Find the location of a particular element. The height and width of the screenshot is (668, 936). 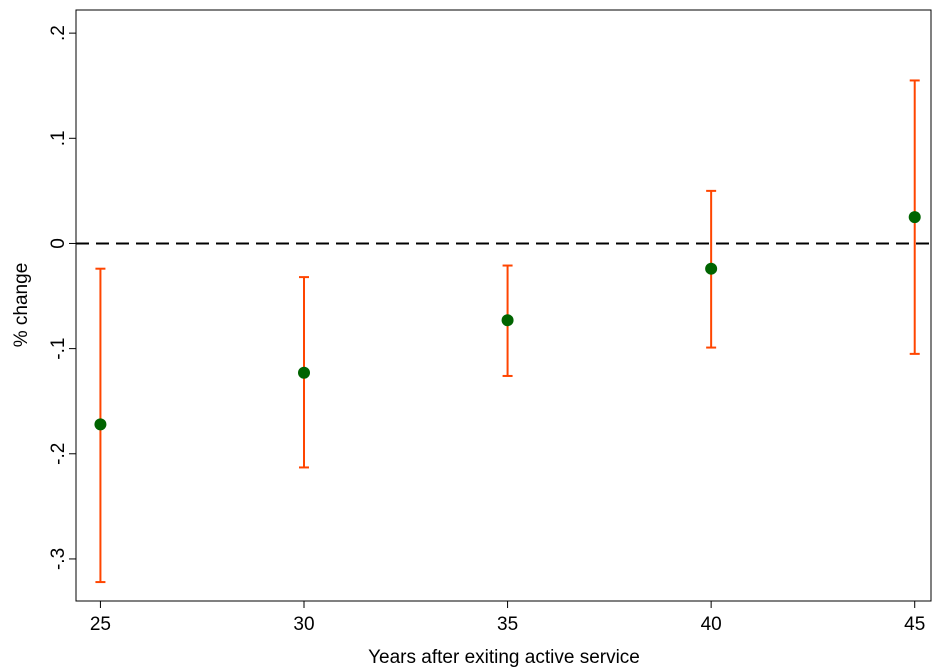

y-tick-label: -.3 is located at coordinates (58, 559).